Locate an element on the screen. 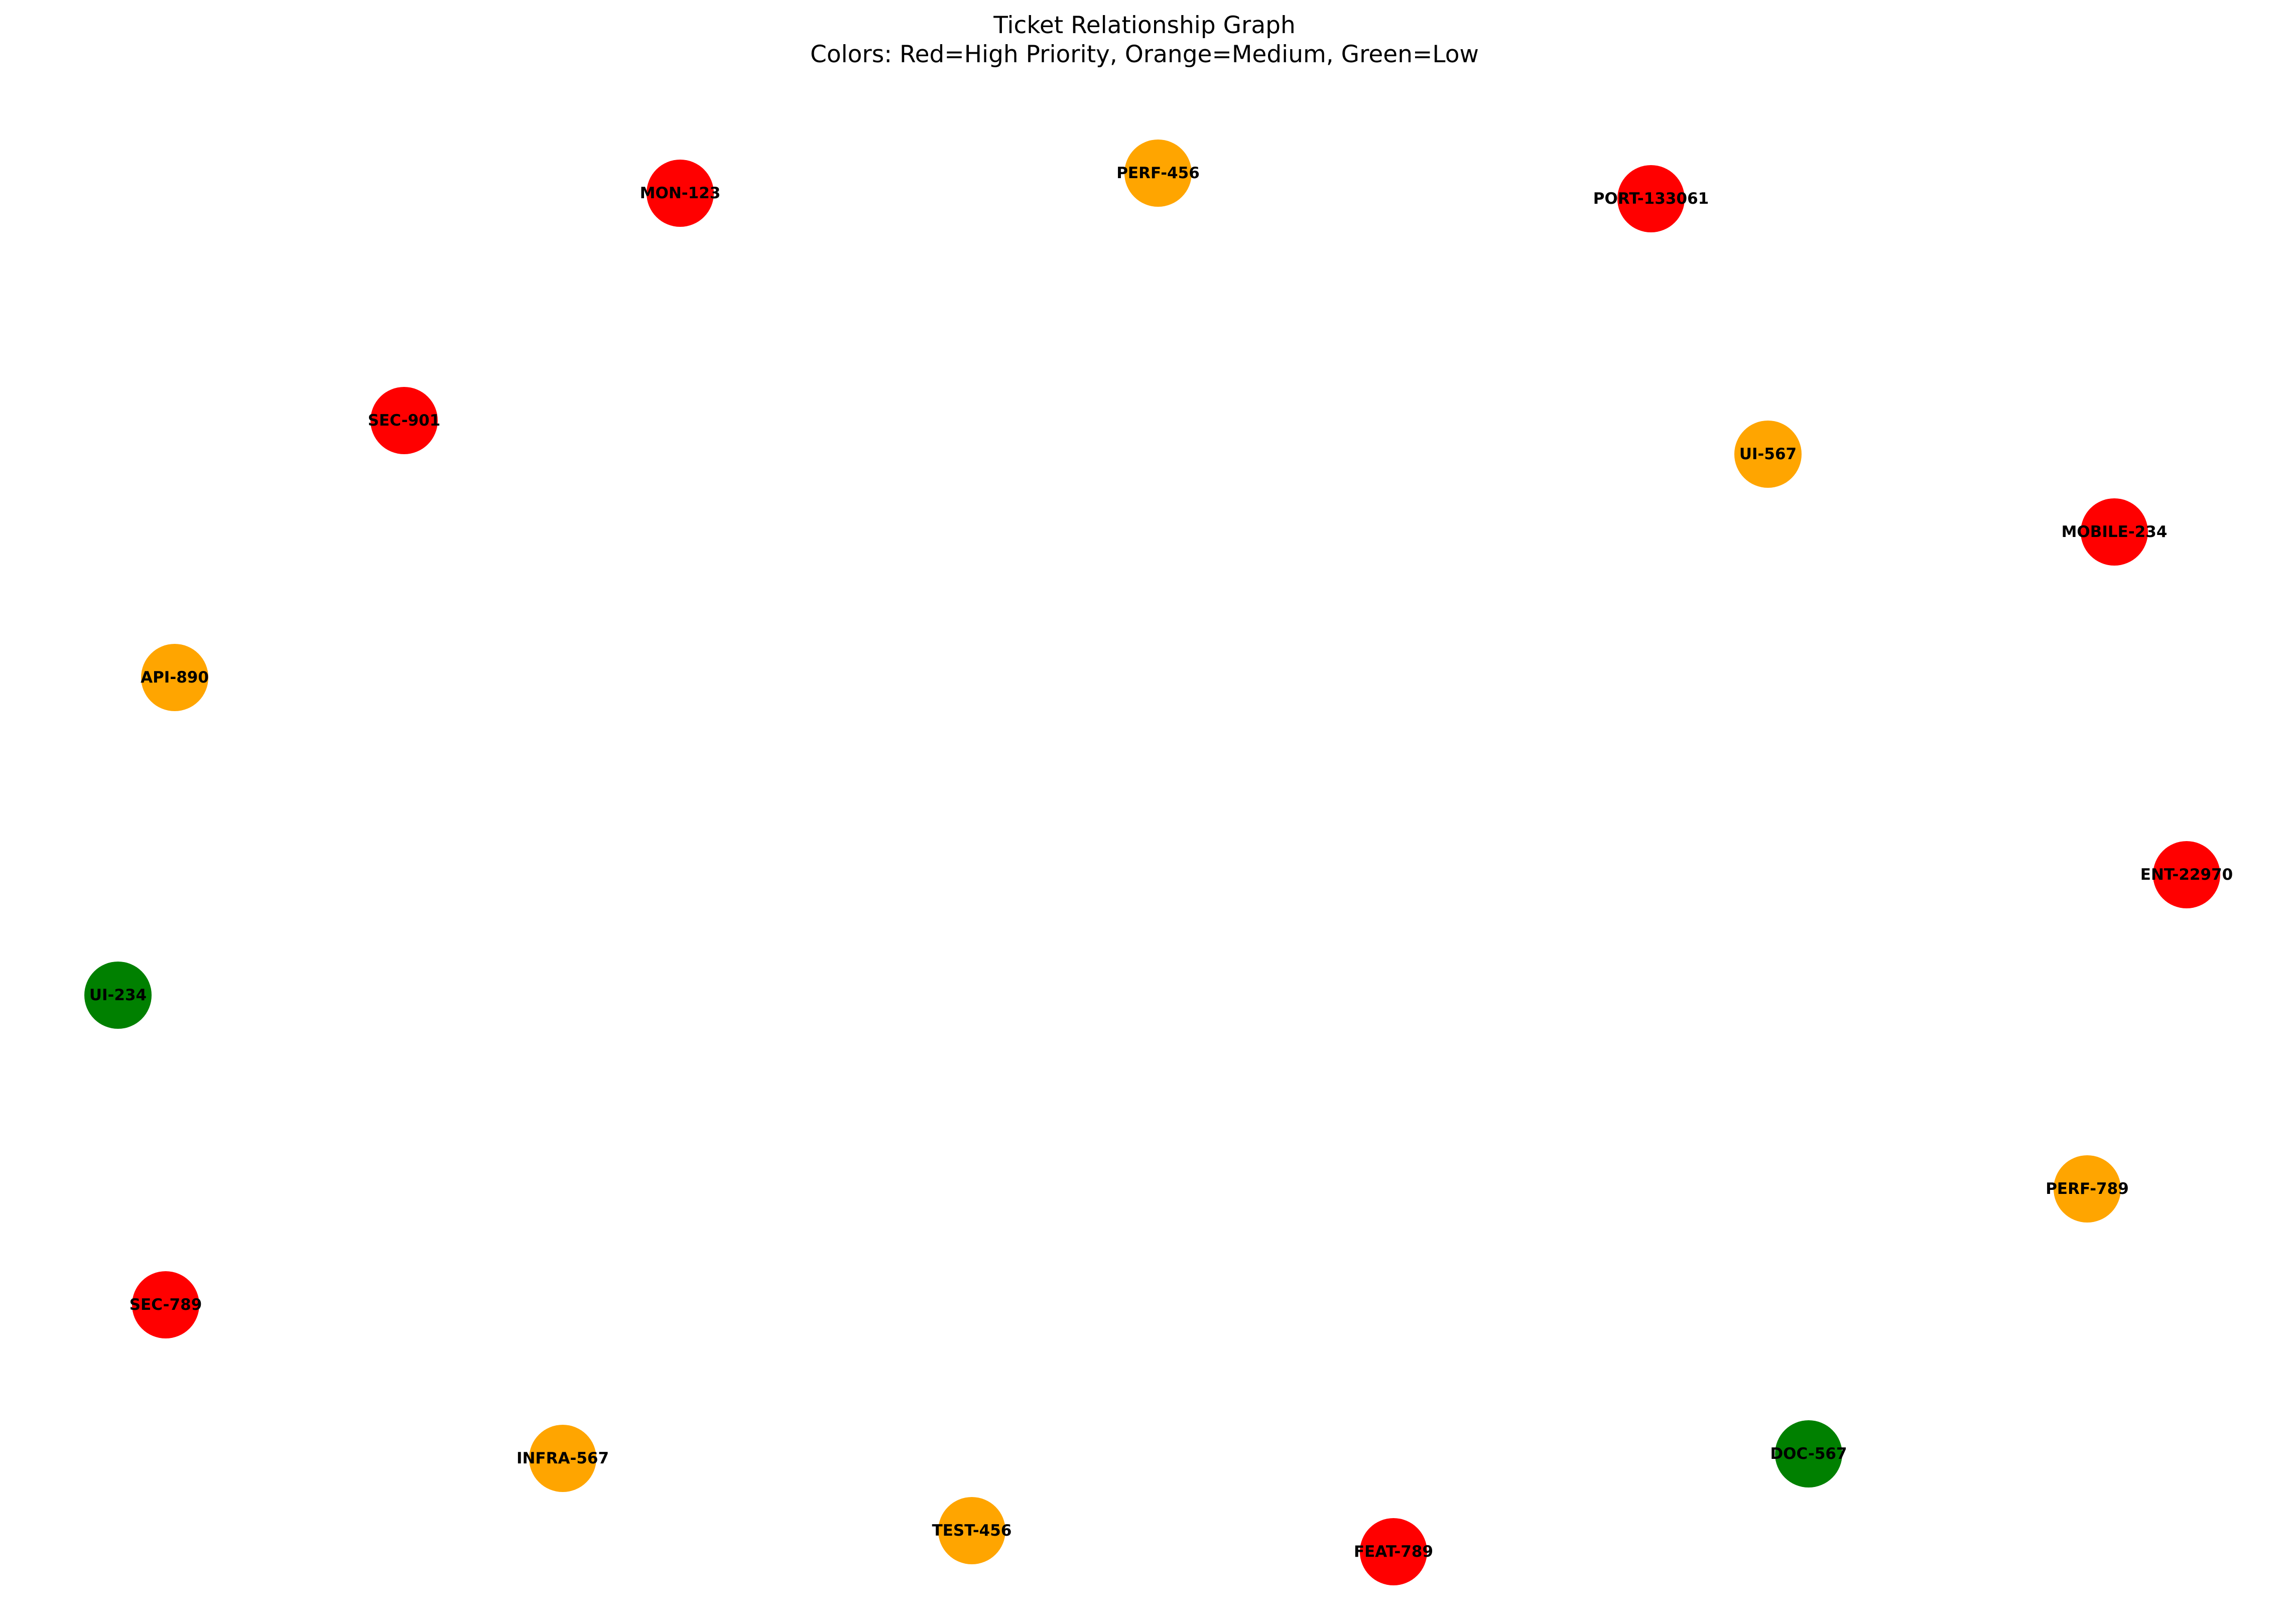 This screenshot has width=2289, height=1624. graph-node-doc-567: DOC-567 is located at coordinates (1809, 1453).